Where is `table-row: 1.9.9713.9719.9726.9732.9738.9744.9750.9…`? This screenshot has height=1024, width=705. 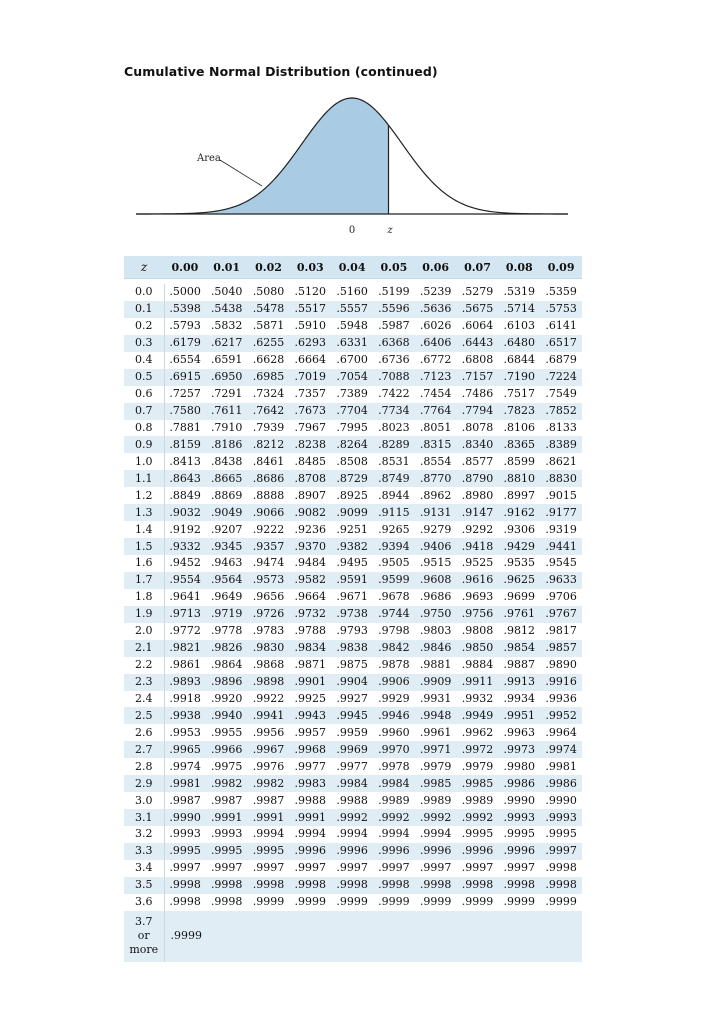 table-row: 1.9.9713.9719.9726.9732.9738.9744.9750.9… is located at coordinates (353, 614).